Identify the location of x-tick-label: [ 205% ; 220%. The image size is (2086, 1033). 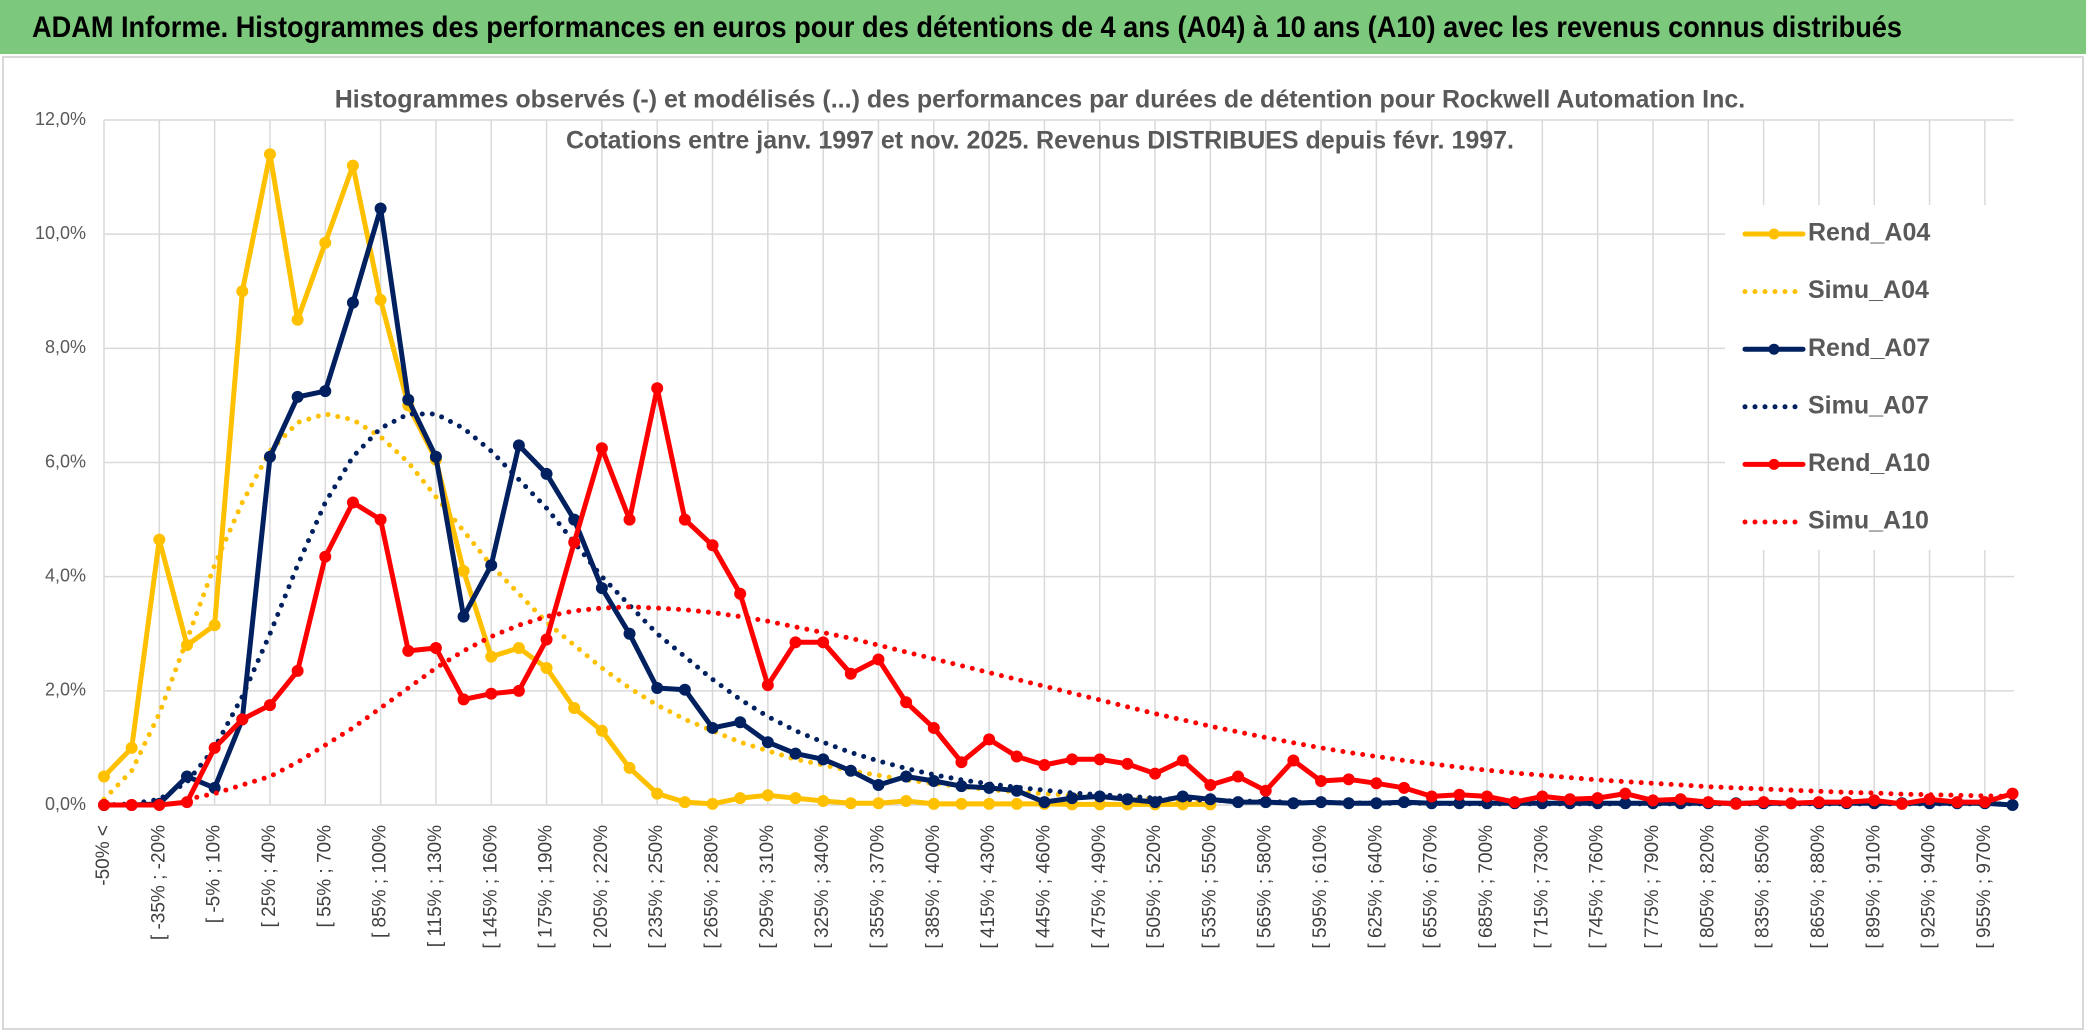
(601, 887).